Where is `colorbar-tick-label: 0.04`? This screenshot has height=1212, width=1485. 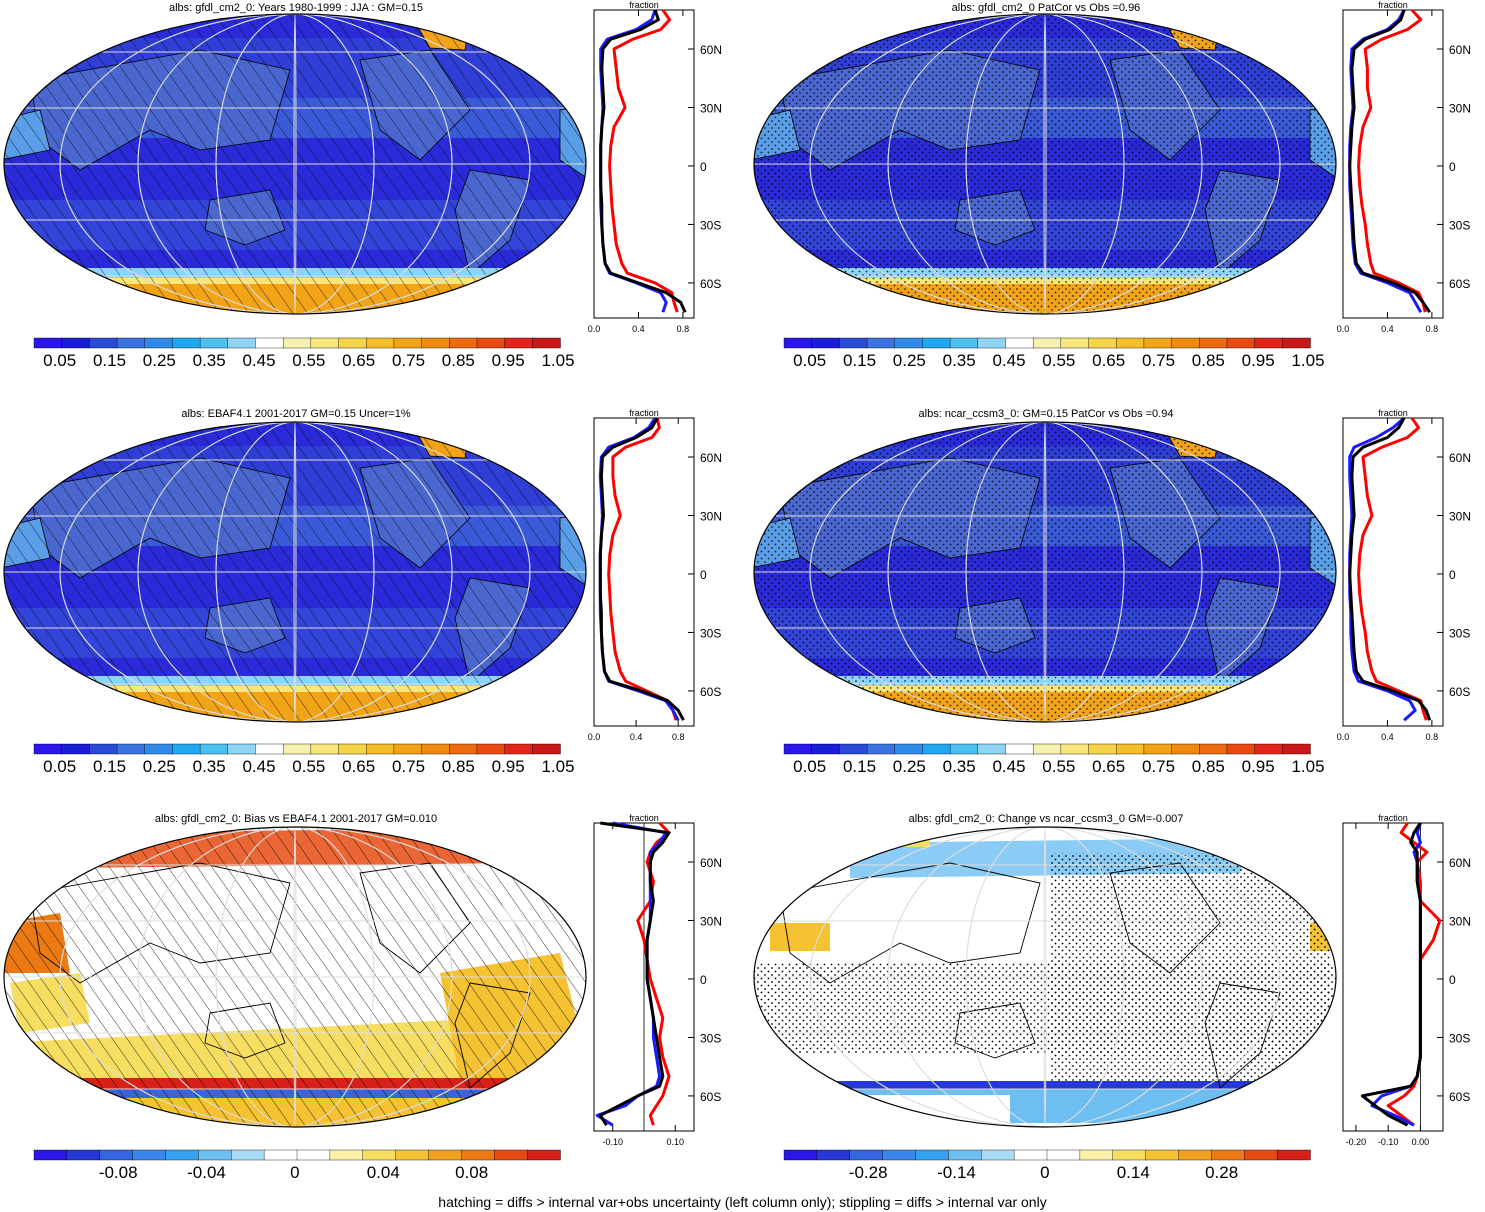 colorbar-tick-label: 0.04 is located at coordinates (383, 1172).